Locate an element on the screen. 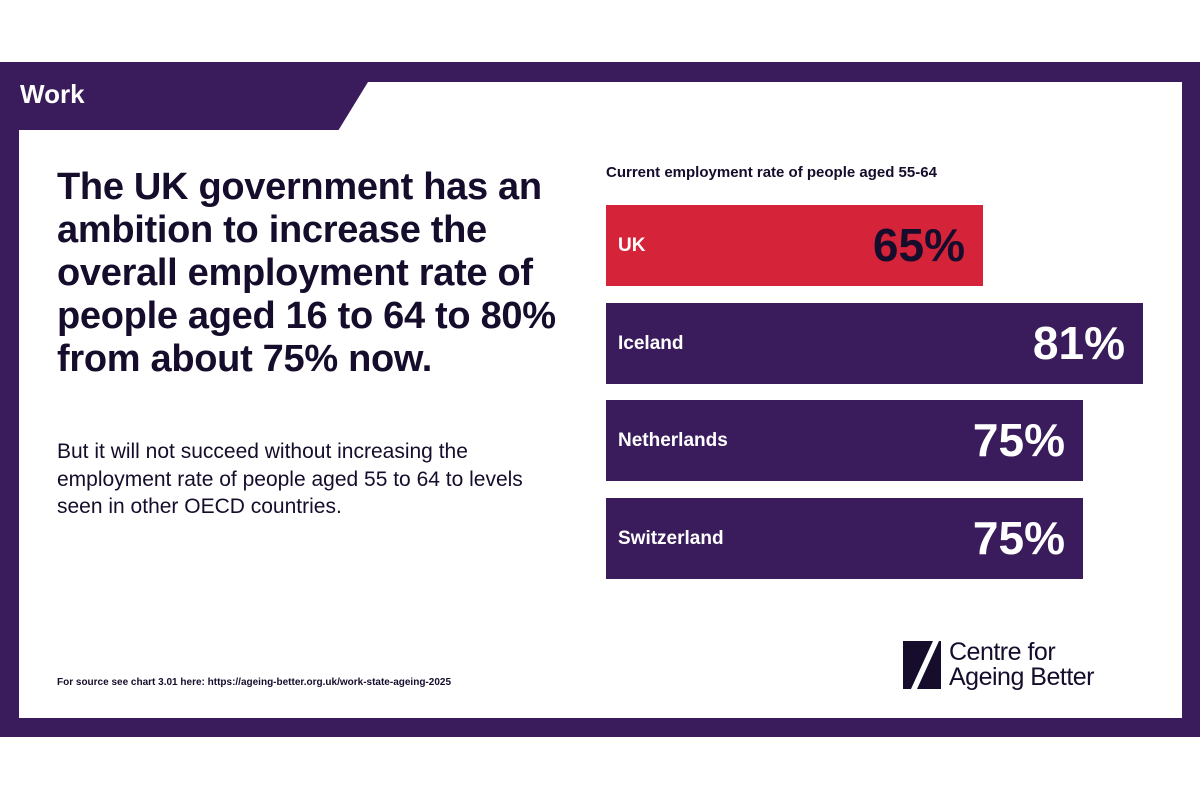  bar-category-label: UK is located at coordinates (632, 245).